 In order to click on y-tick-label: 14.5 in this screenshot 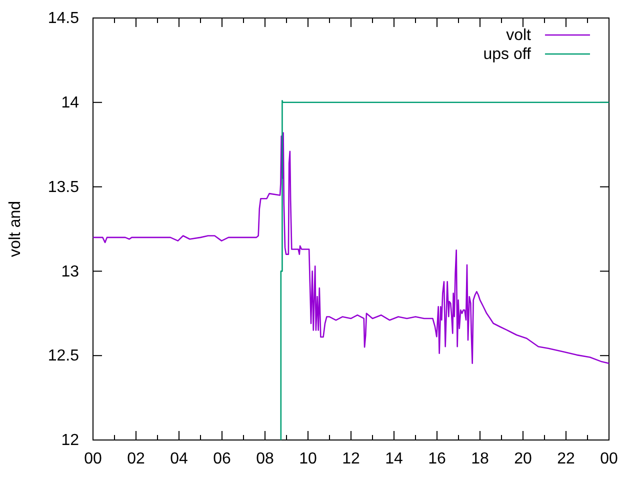, I will do `click(64, 19)`.